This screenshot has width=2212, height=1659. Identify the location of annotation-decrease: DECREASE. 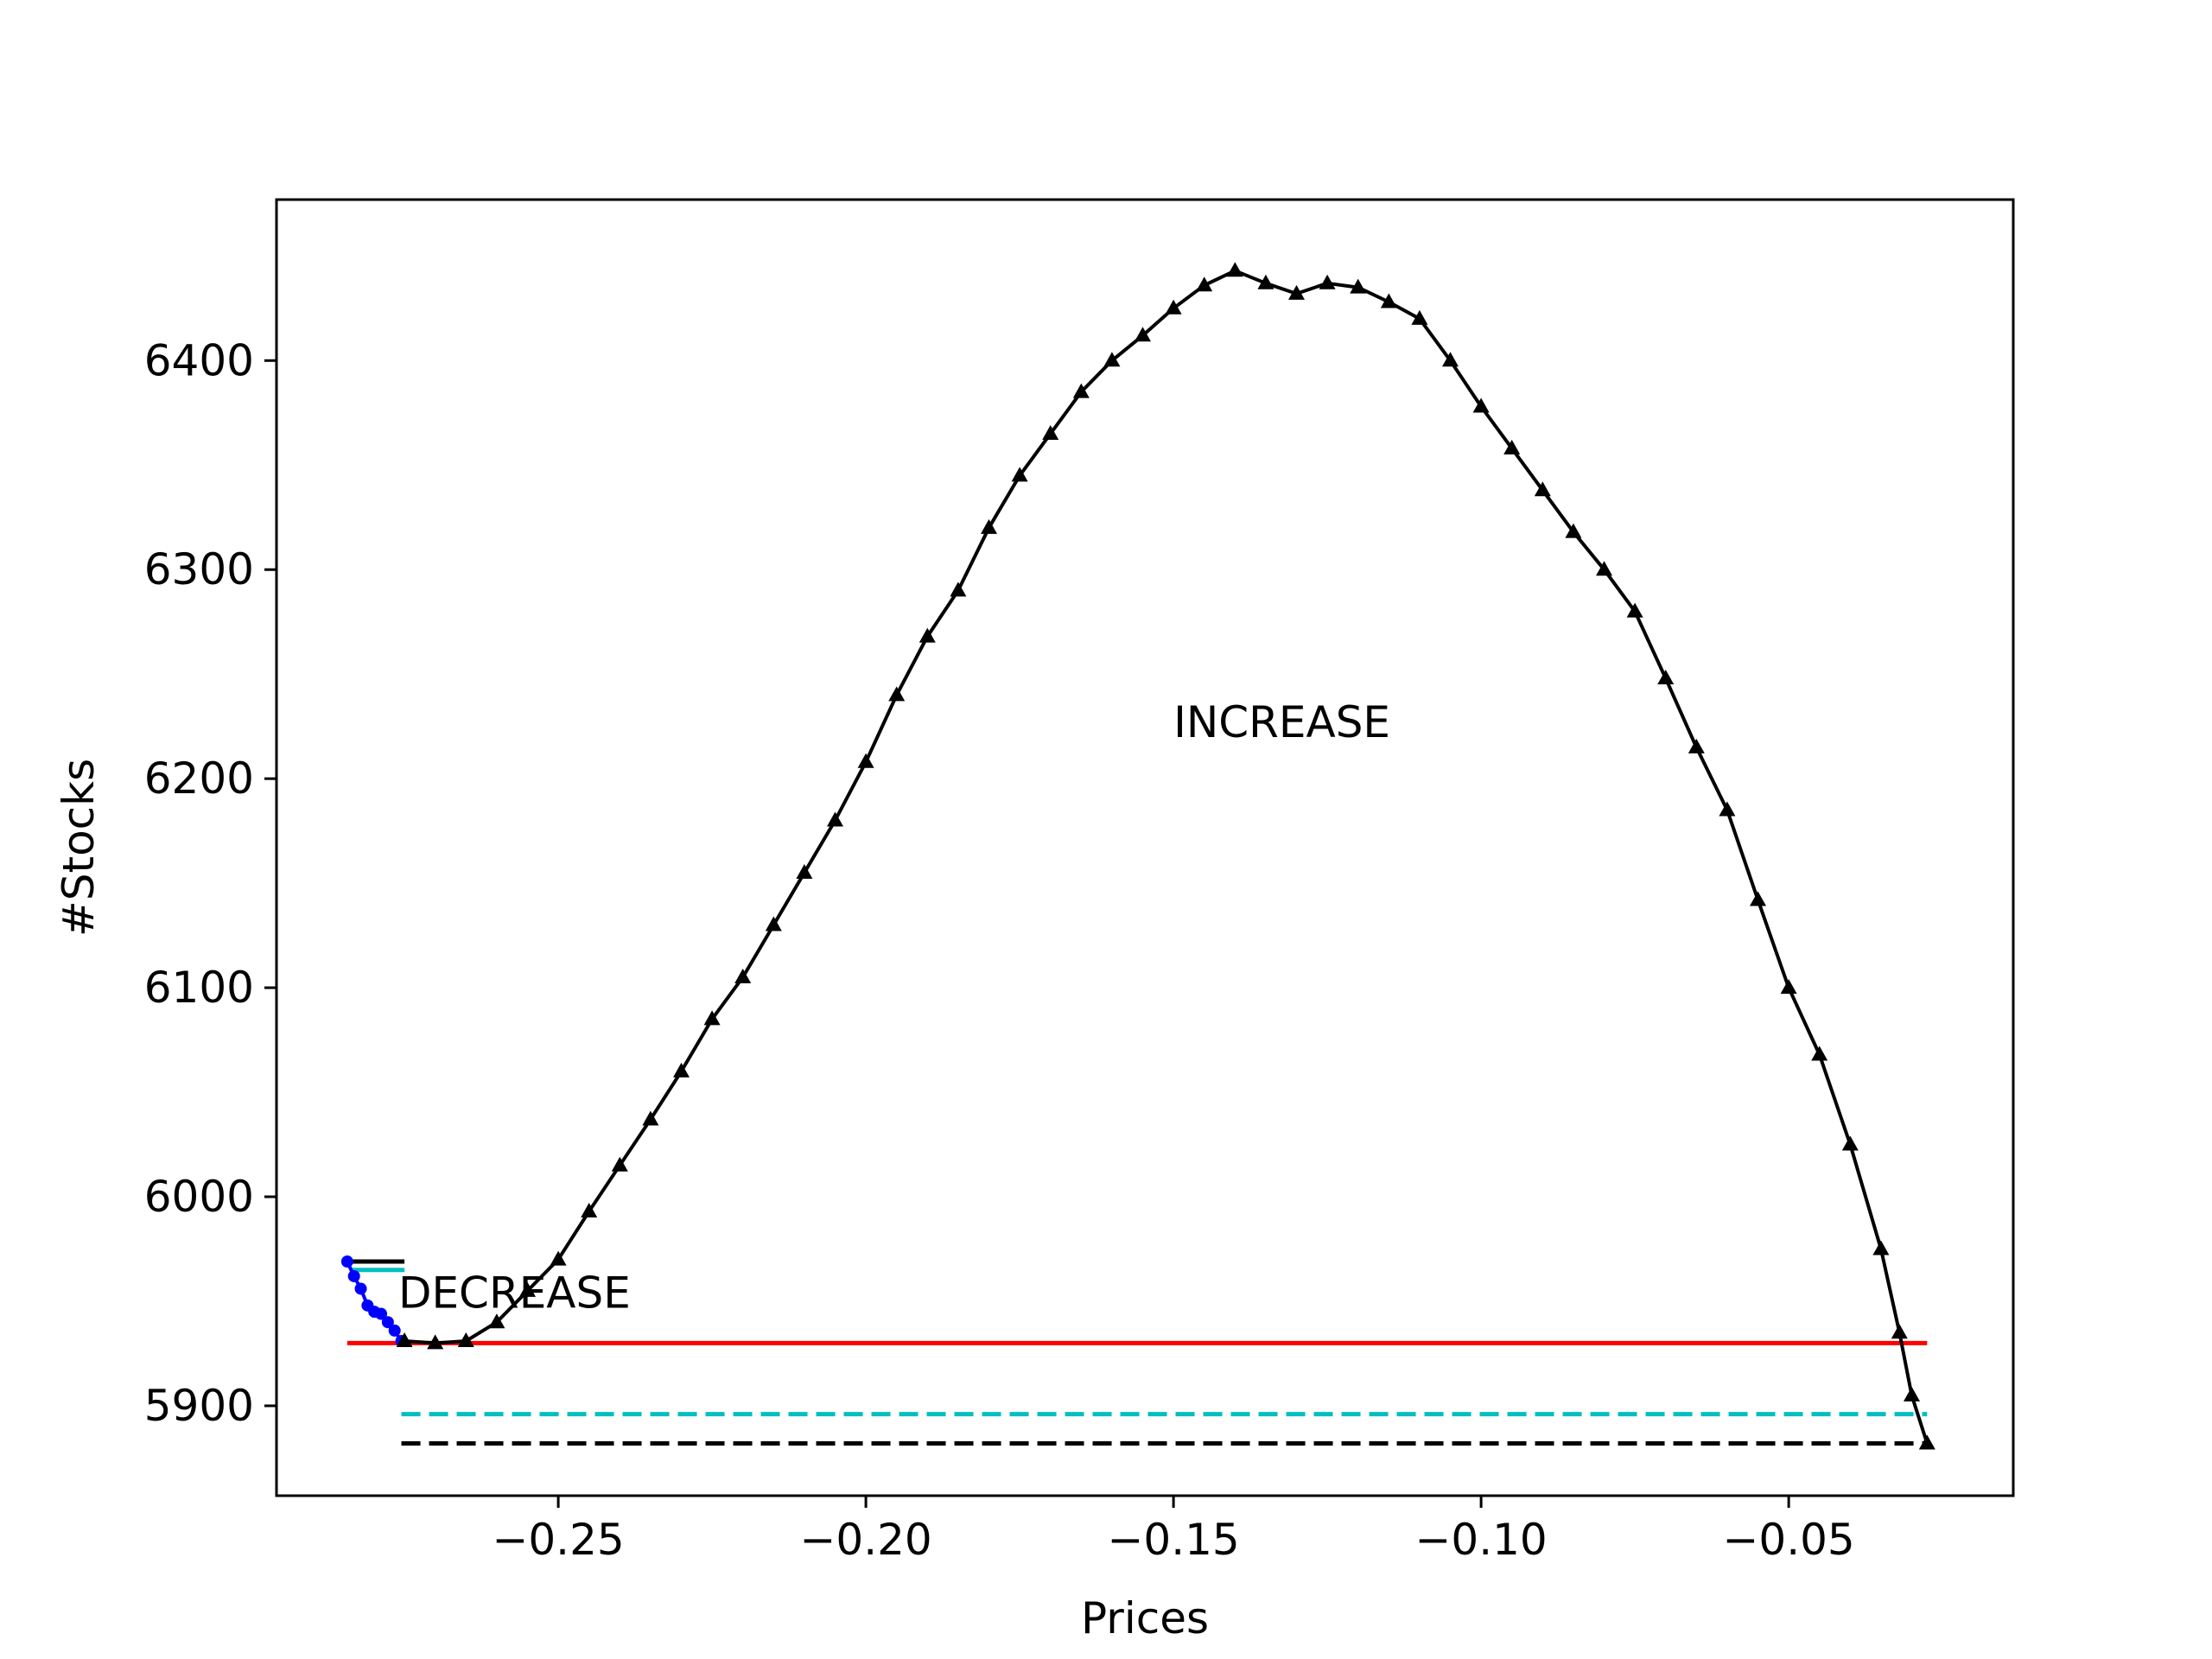
(514, 1293).